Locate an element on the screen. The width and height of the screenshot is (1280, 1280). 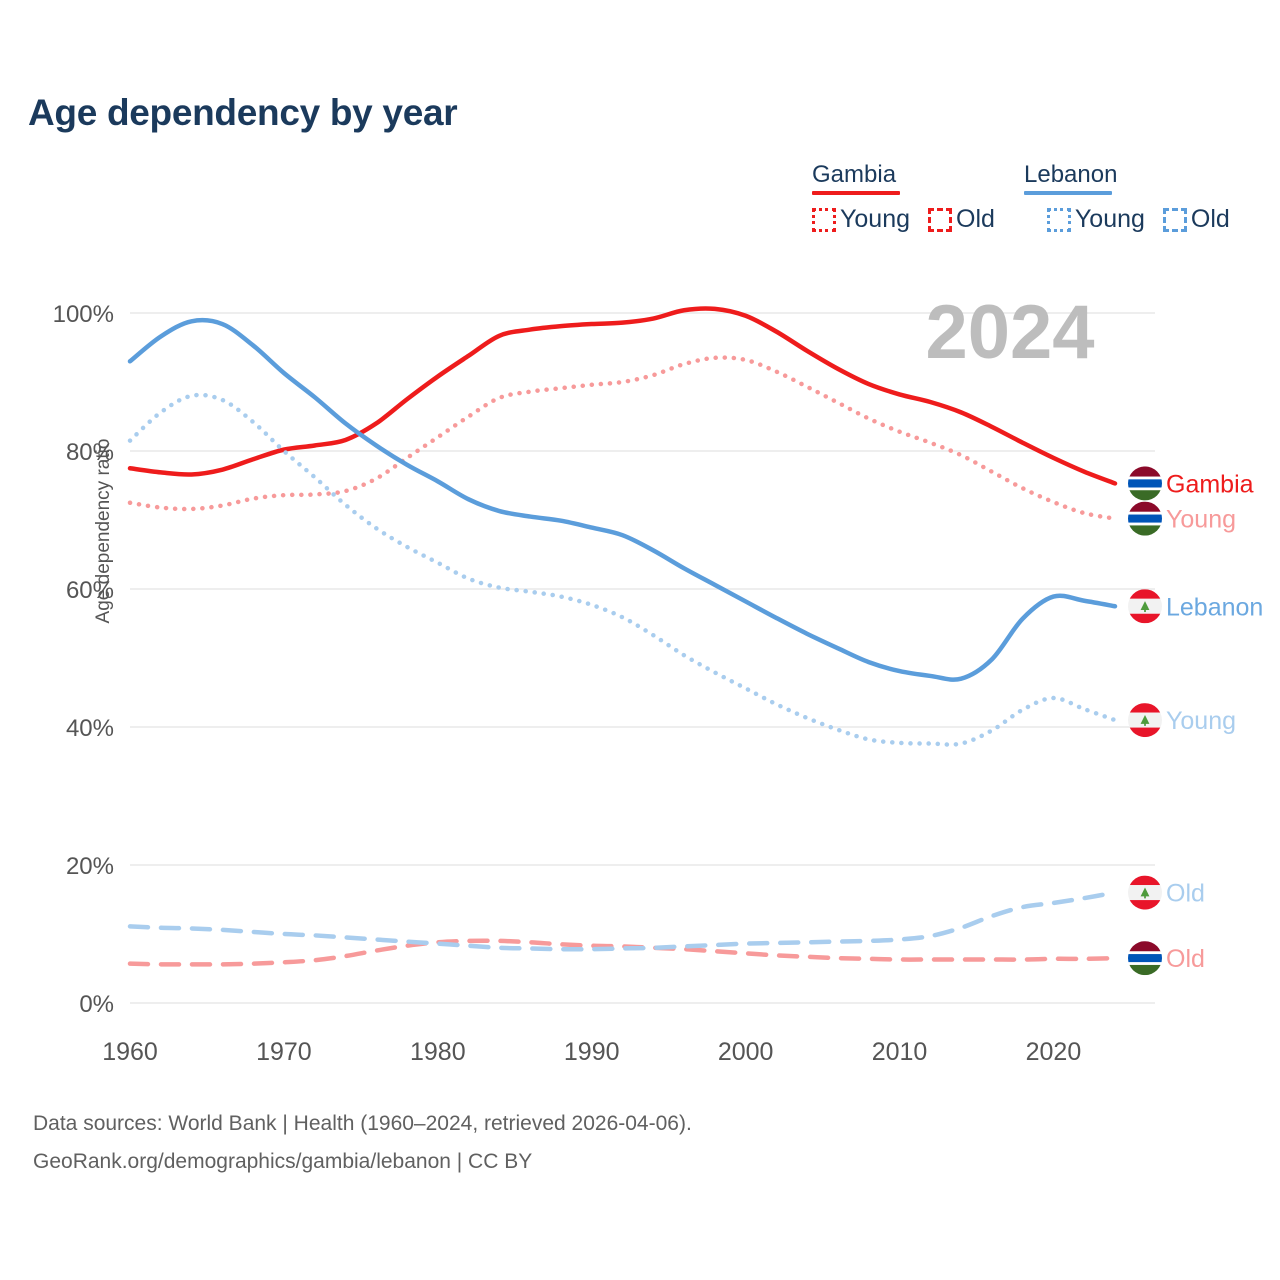
legend-item-lebanon-young: Young is located at coordinates (1095, 219).